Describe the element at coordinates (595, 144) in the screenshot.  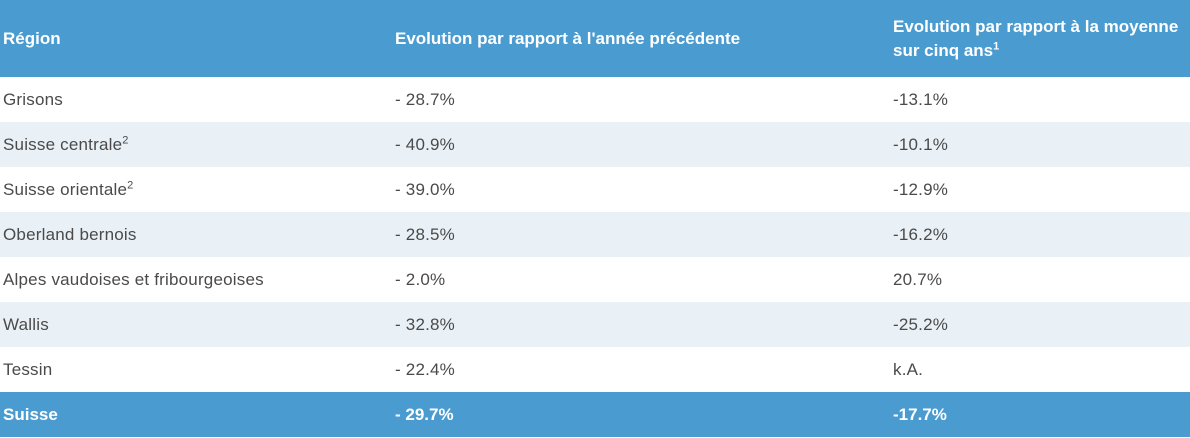
I see `table-row: Suisse centrale2- 40.9% -10.1%` at that location.